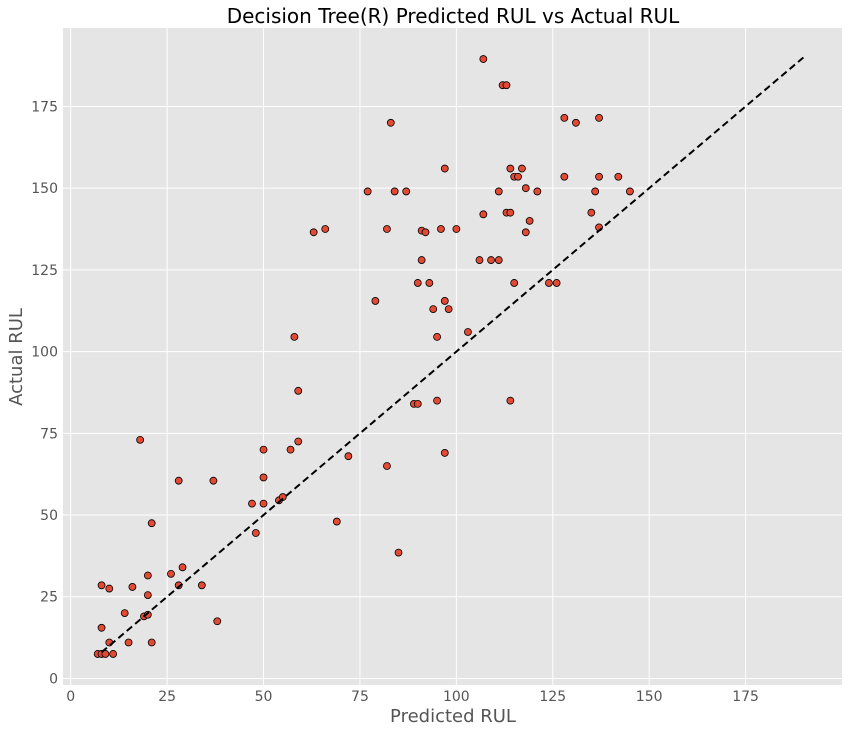  Describe the element at coordinates (360, 697) in the screenshot. I see `x-tick-label: 75` at that location.